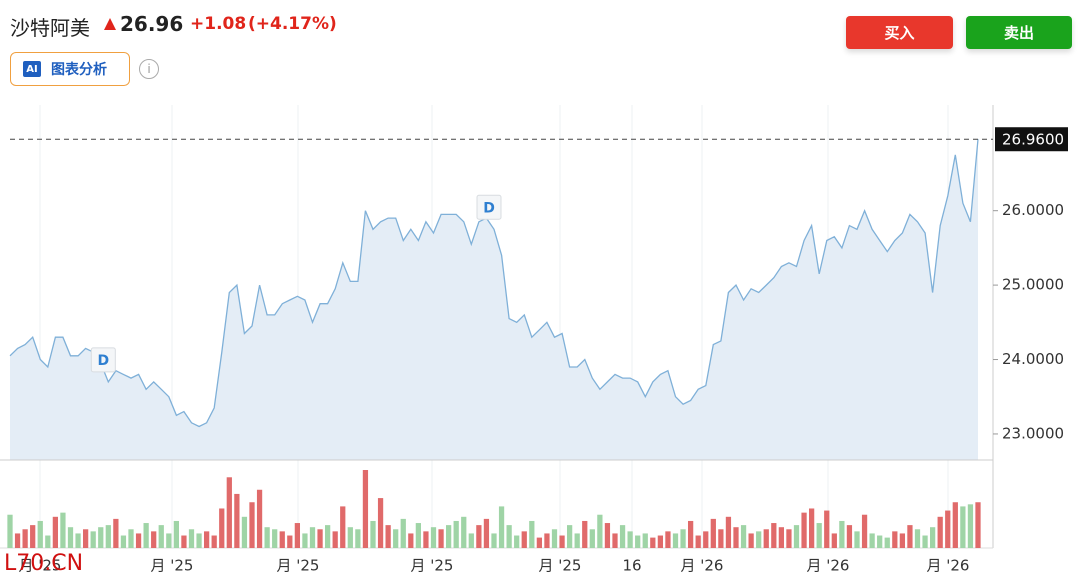 This screenshot has height=583, width=1080. What do you see at coordinates (1033, 210) in the screenshot?
I see `y-tick-label: 26.0000` at bounding box center [1033, 210].